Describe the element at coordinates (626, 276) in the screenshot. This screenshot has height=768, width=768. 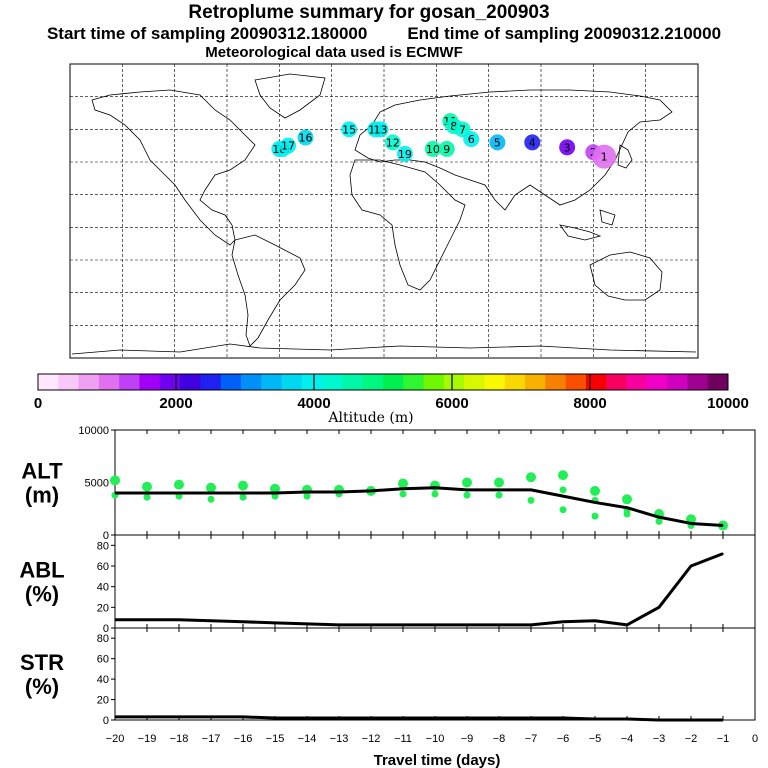
I see `coast-australia` at that location.